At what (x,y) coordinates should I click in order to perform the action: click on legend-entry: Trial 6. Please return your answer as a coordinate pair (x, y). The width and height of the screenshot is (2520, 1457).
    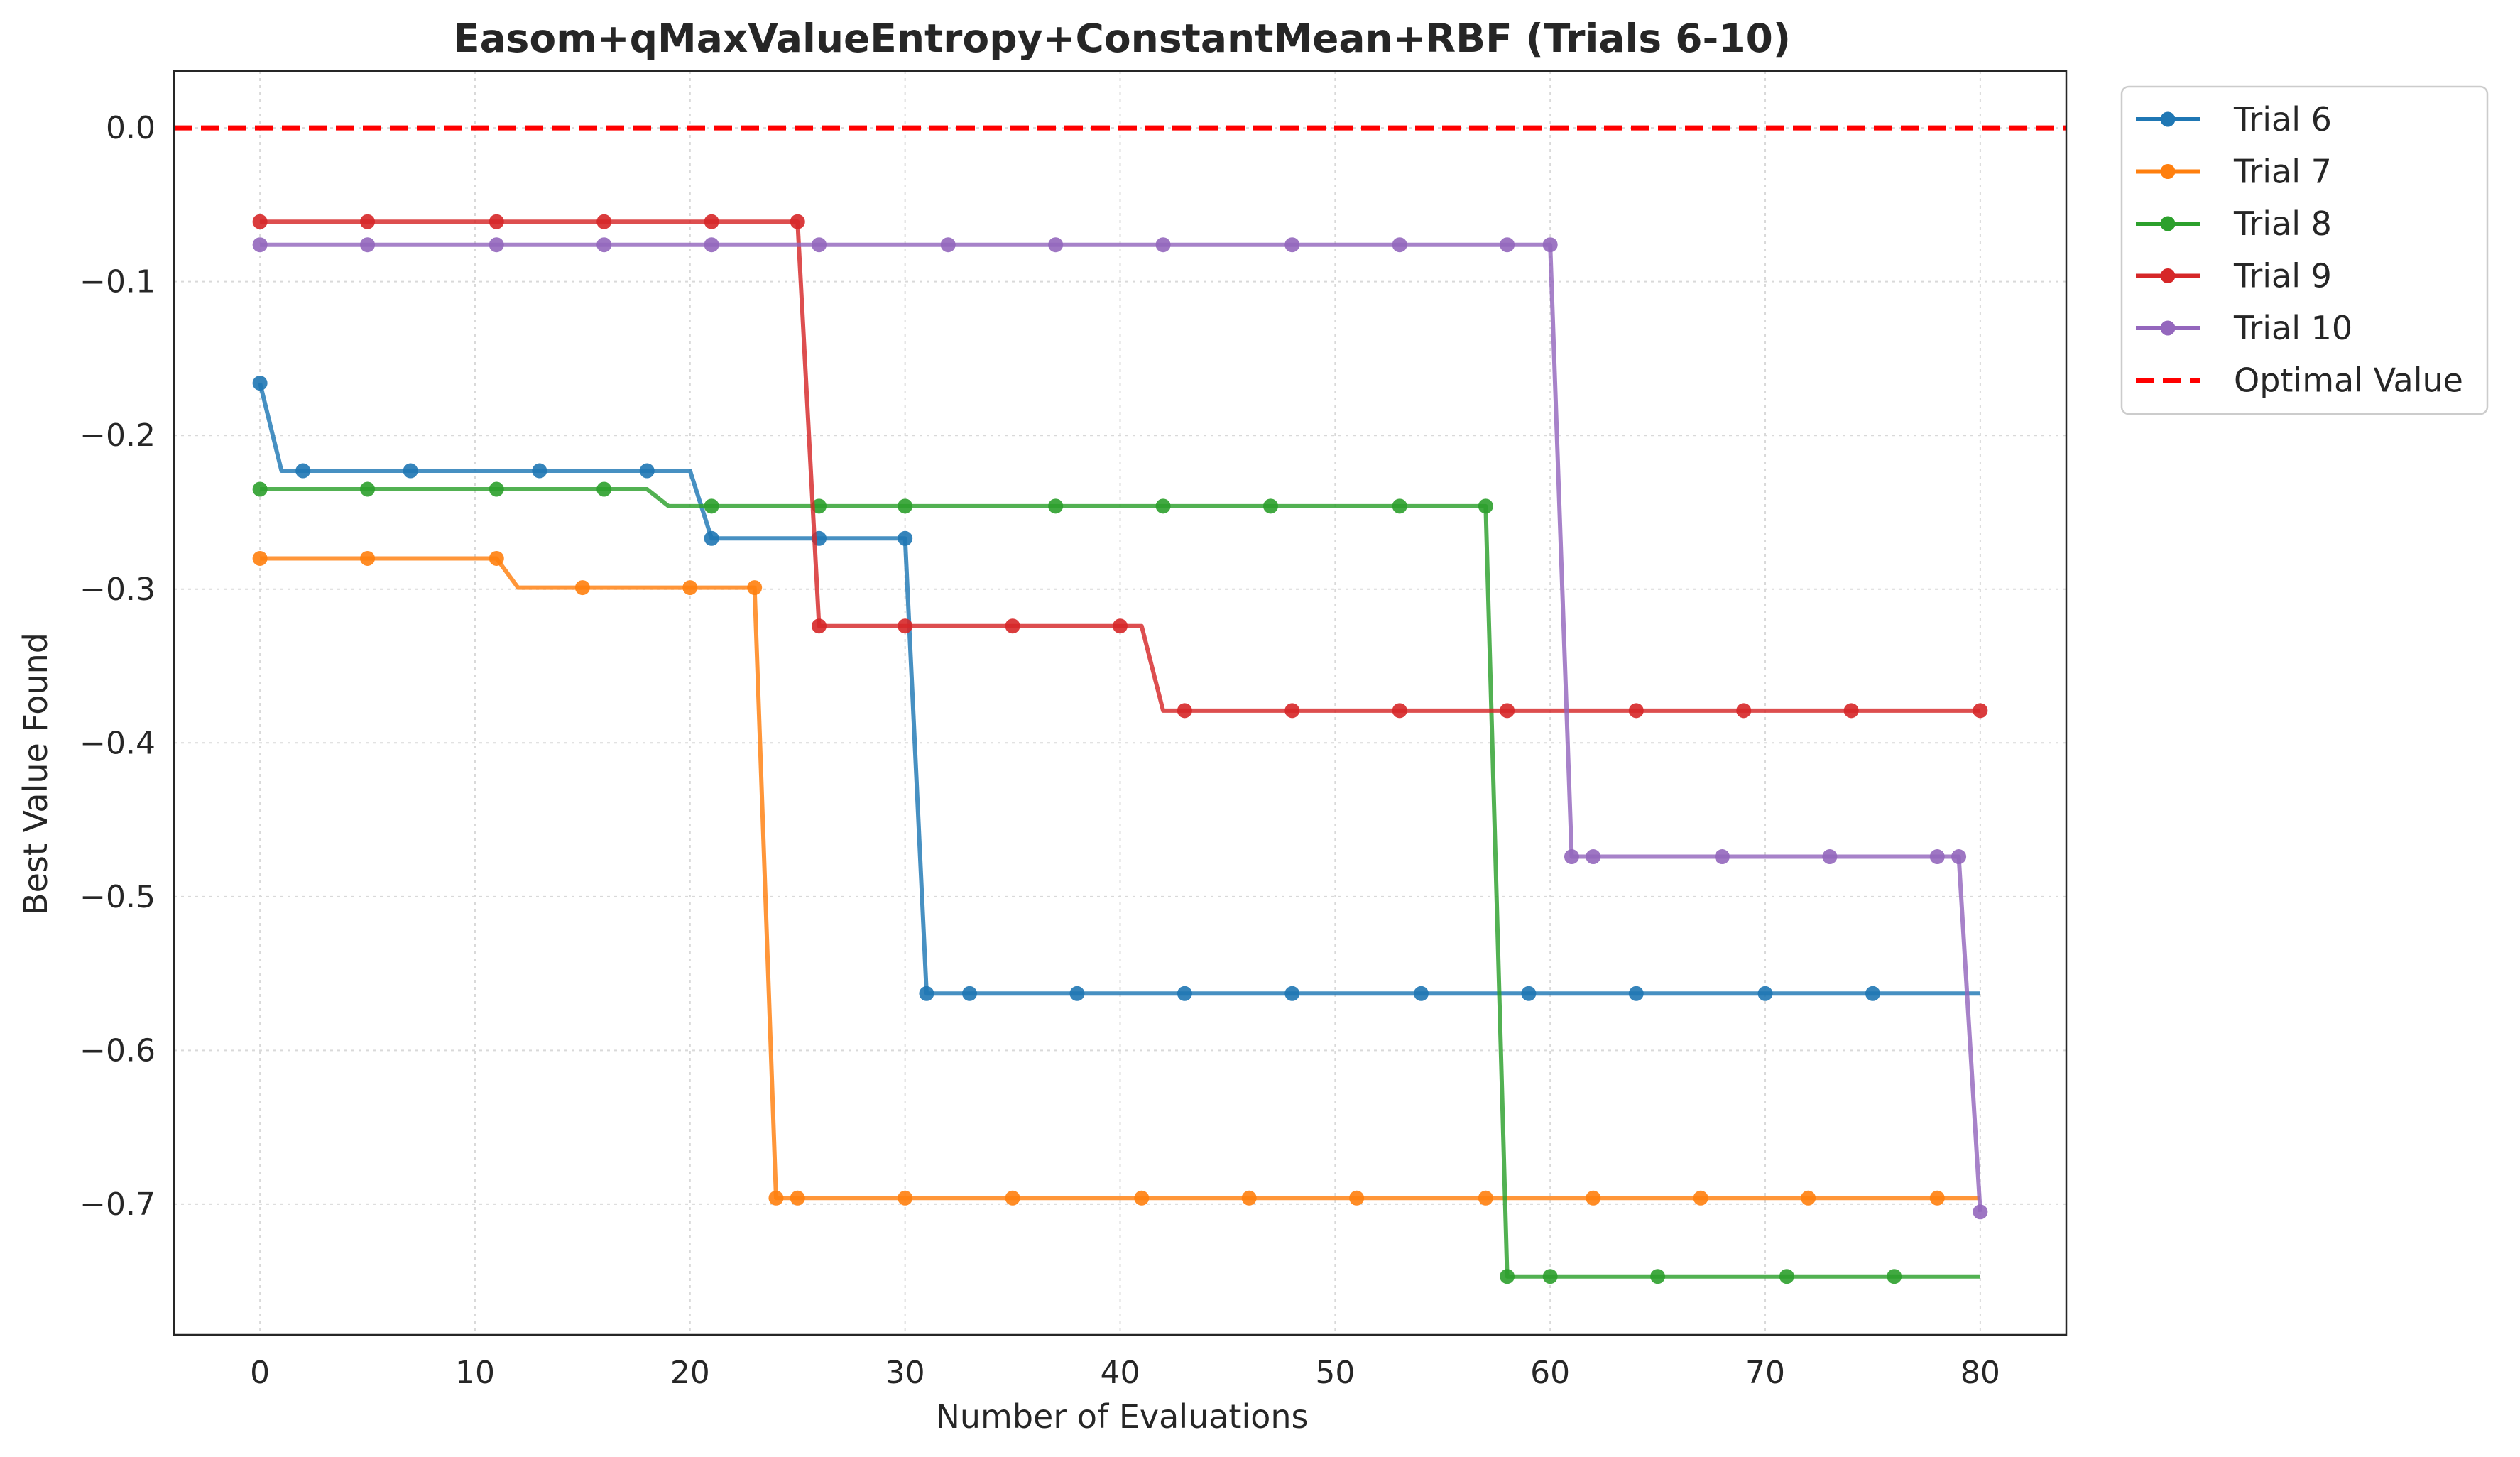
    Looking at the image, I should click on (2234, 119).